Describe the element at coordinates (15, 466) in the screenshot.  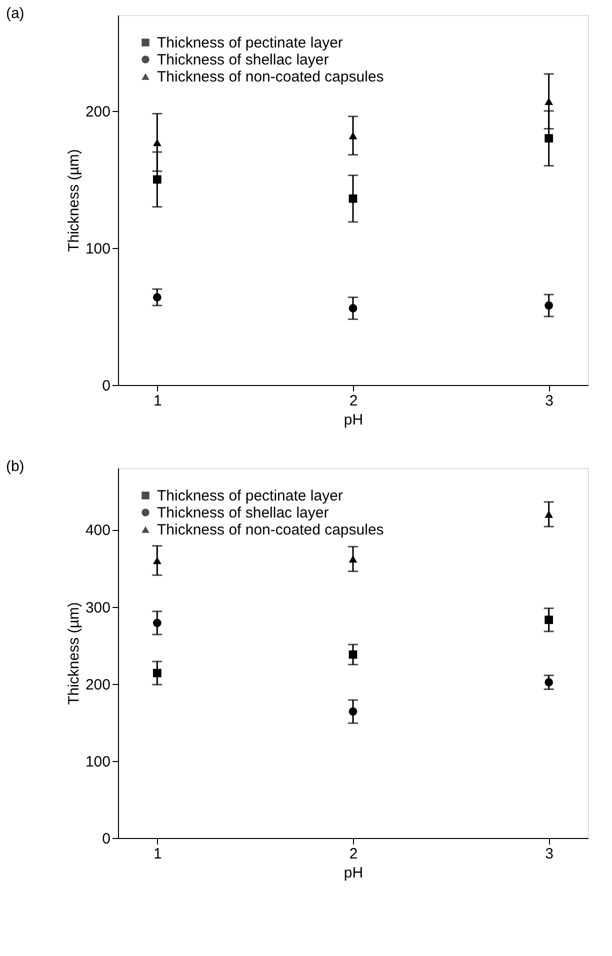
I see `chart-title: (b)` at that location.